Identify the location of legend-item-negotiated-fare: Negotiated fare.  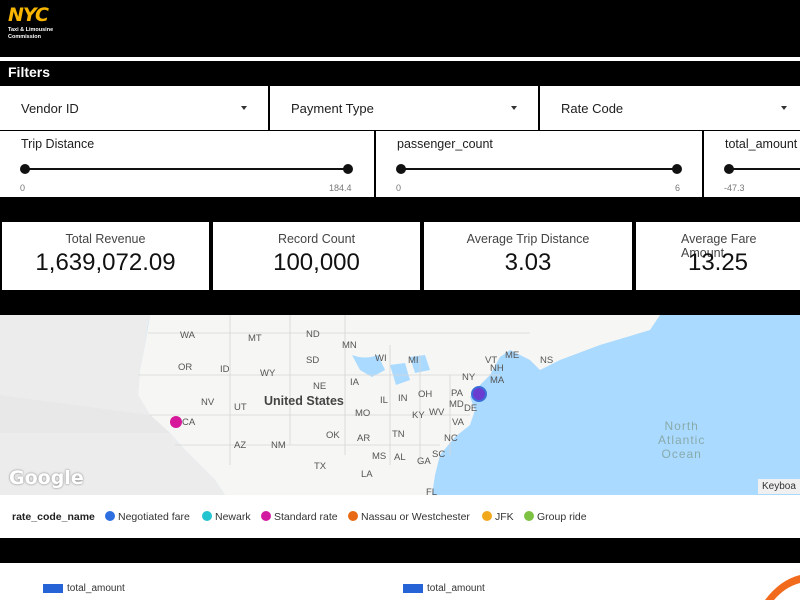
(147, 517).